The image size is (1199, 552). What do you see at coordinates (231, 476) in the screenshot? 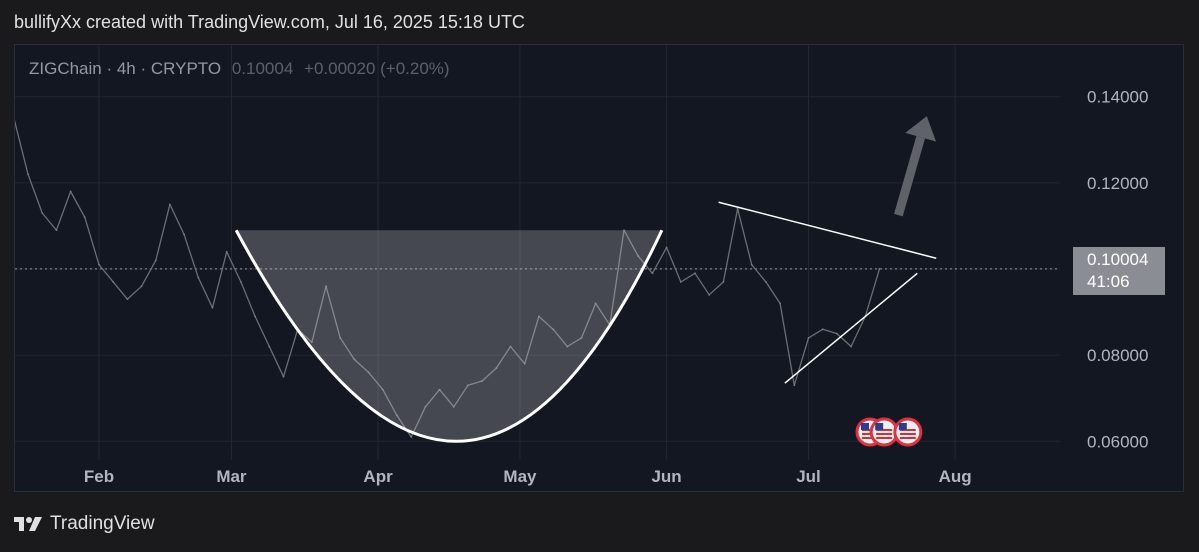
I see `x-tick-label: Mar` at bounding box center [231, 476].